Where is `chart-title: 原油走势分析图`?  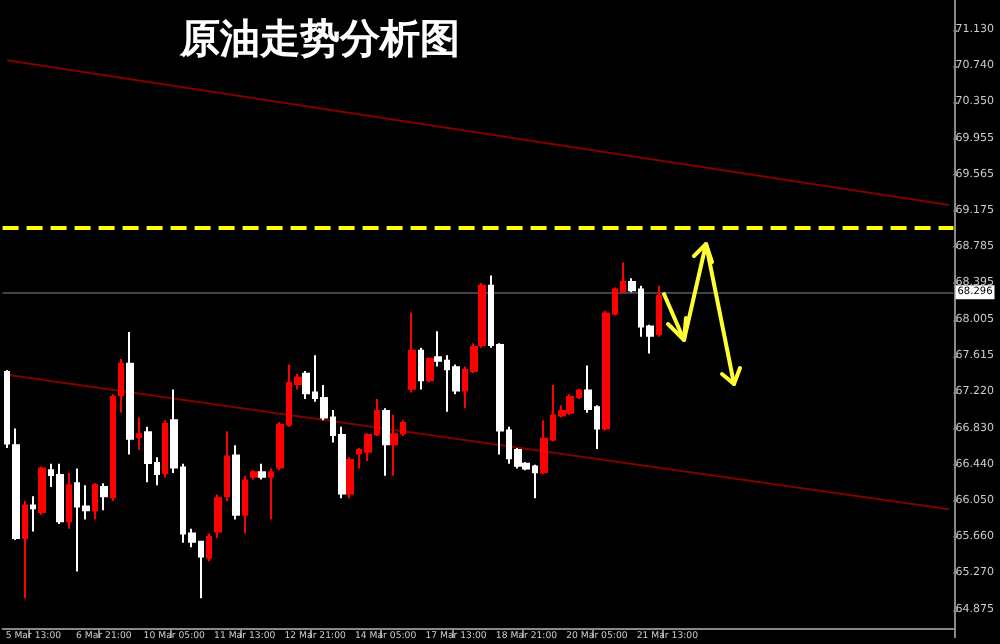
chart-title: 原油走势分析图 is located at coordinates (319, 38).